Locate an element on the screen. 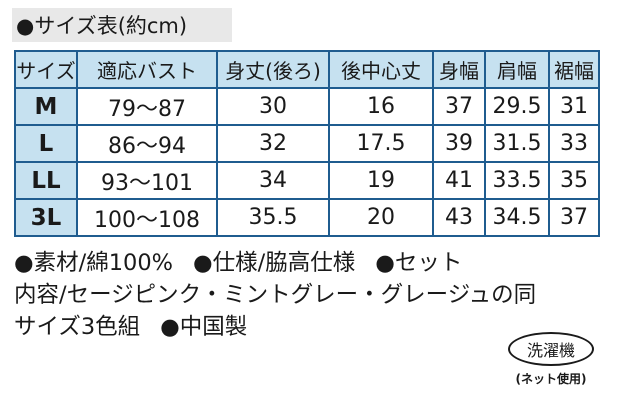  notes-line: 内容/セージピンク・ミントグレー・グレージュの同 is located at coordinates (314, 295).